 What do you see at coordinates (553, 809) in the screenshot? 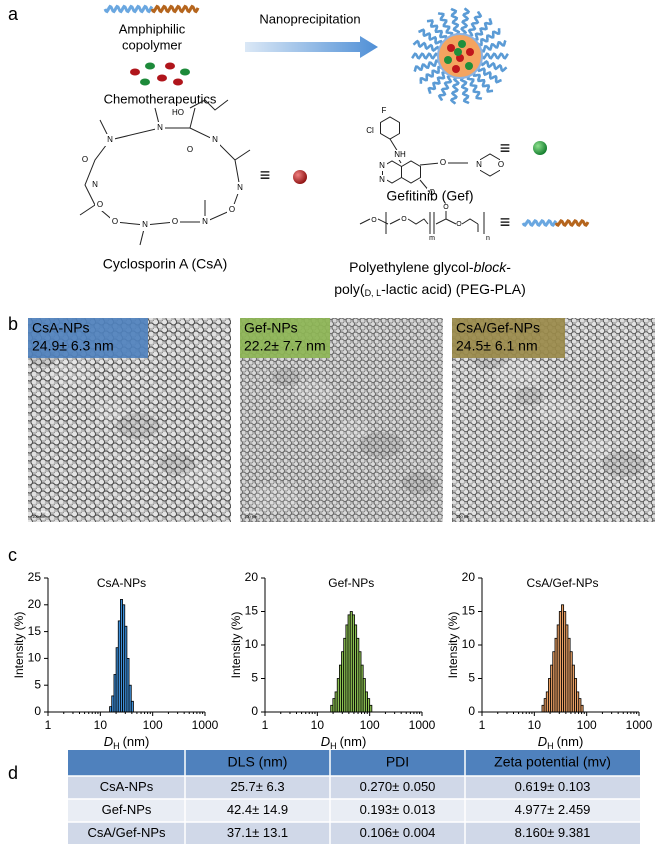
I see `table-cell: 4.977± 2.459` at bounding box center [553, 809].